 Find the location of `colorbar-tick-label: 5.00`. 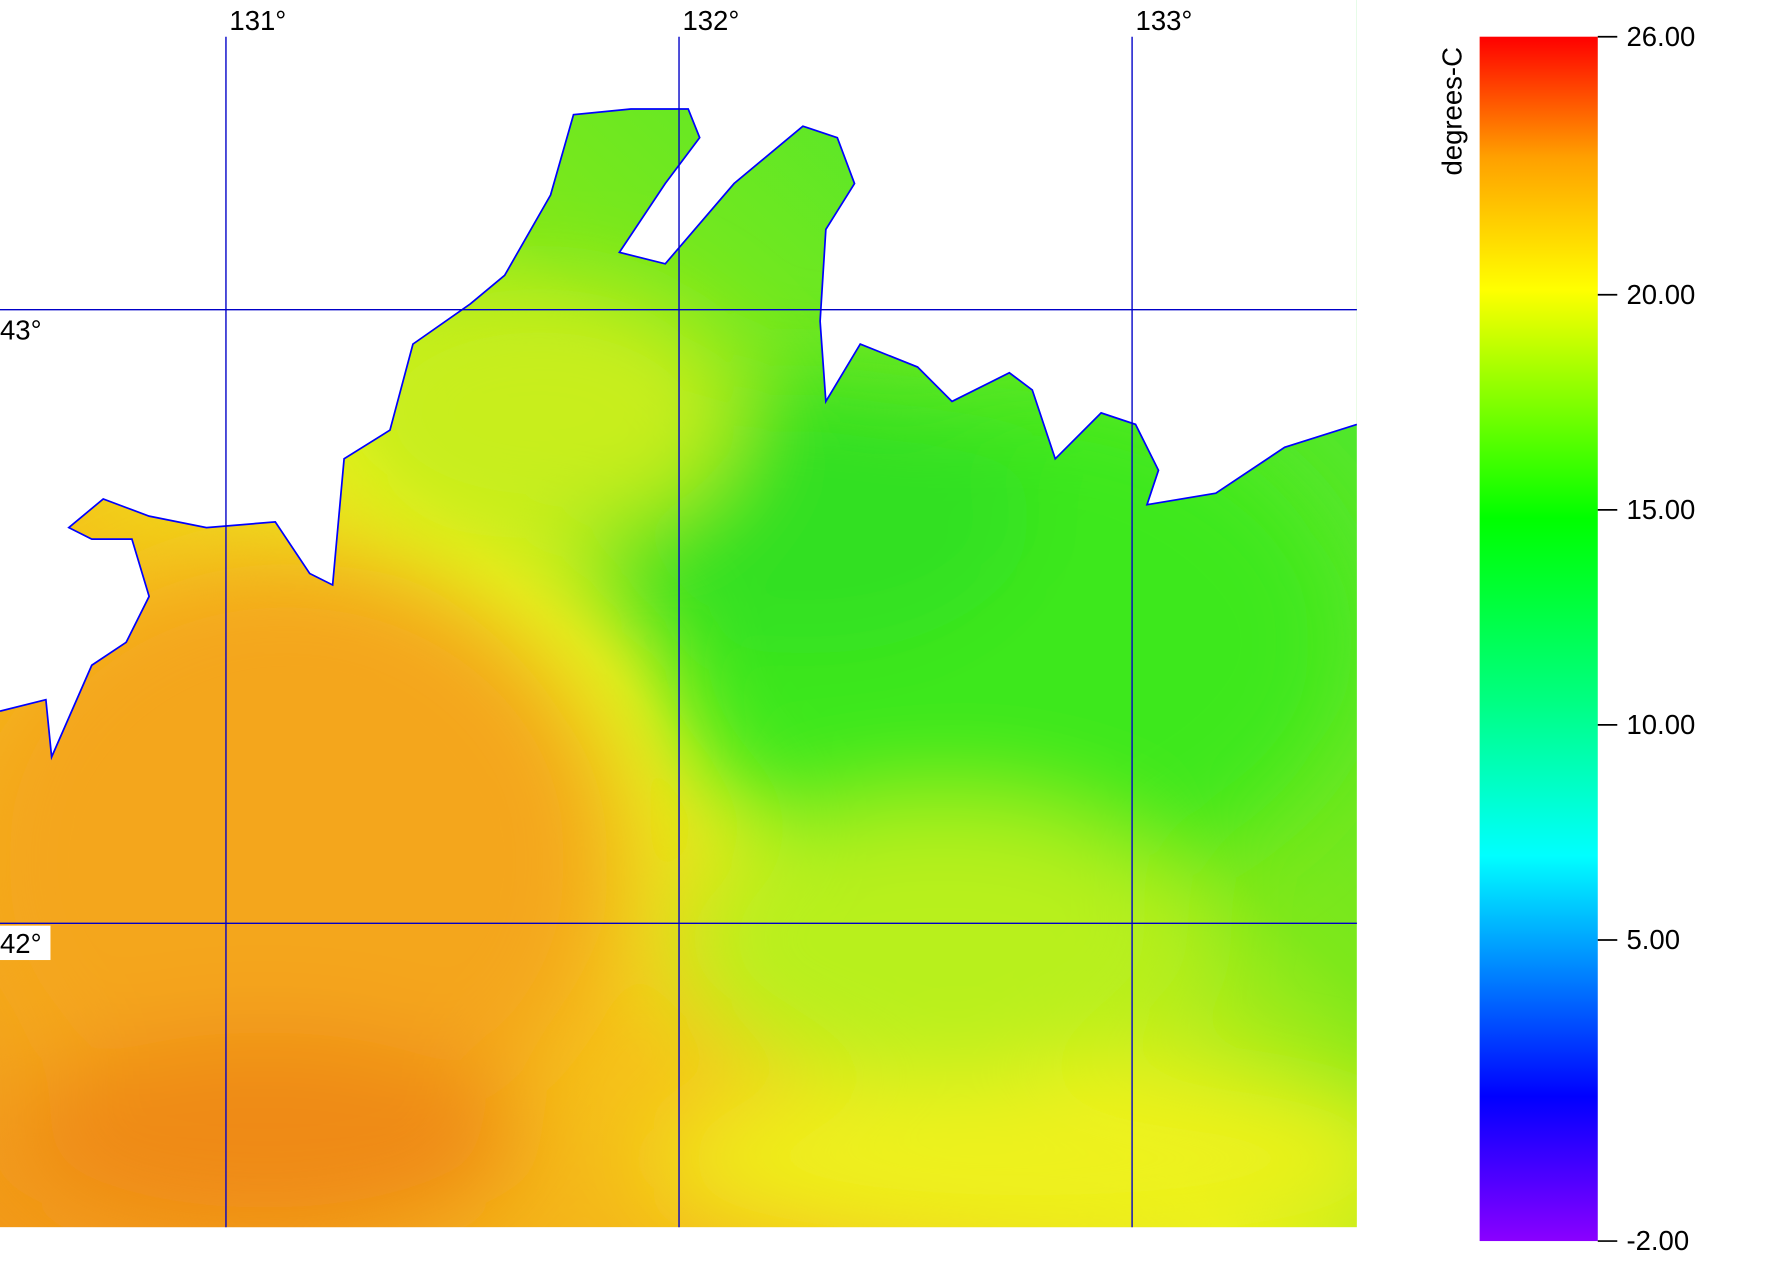

colorbar-tick-label: 5.00 is located at coordinates (1653, 939).